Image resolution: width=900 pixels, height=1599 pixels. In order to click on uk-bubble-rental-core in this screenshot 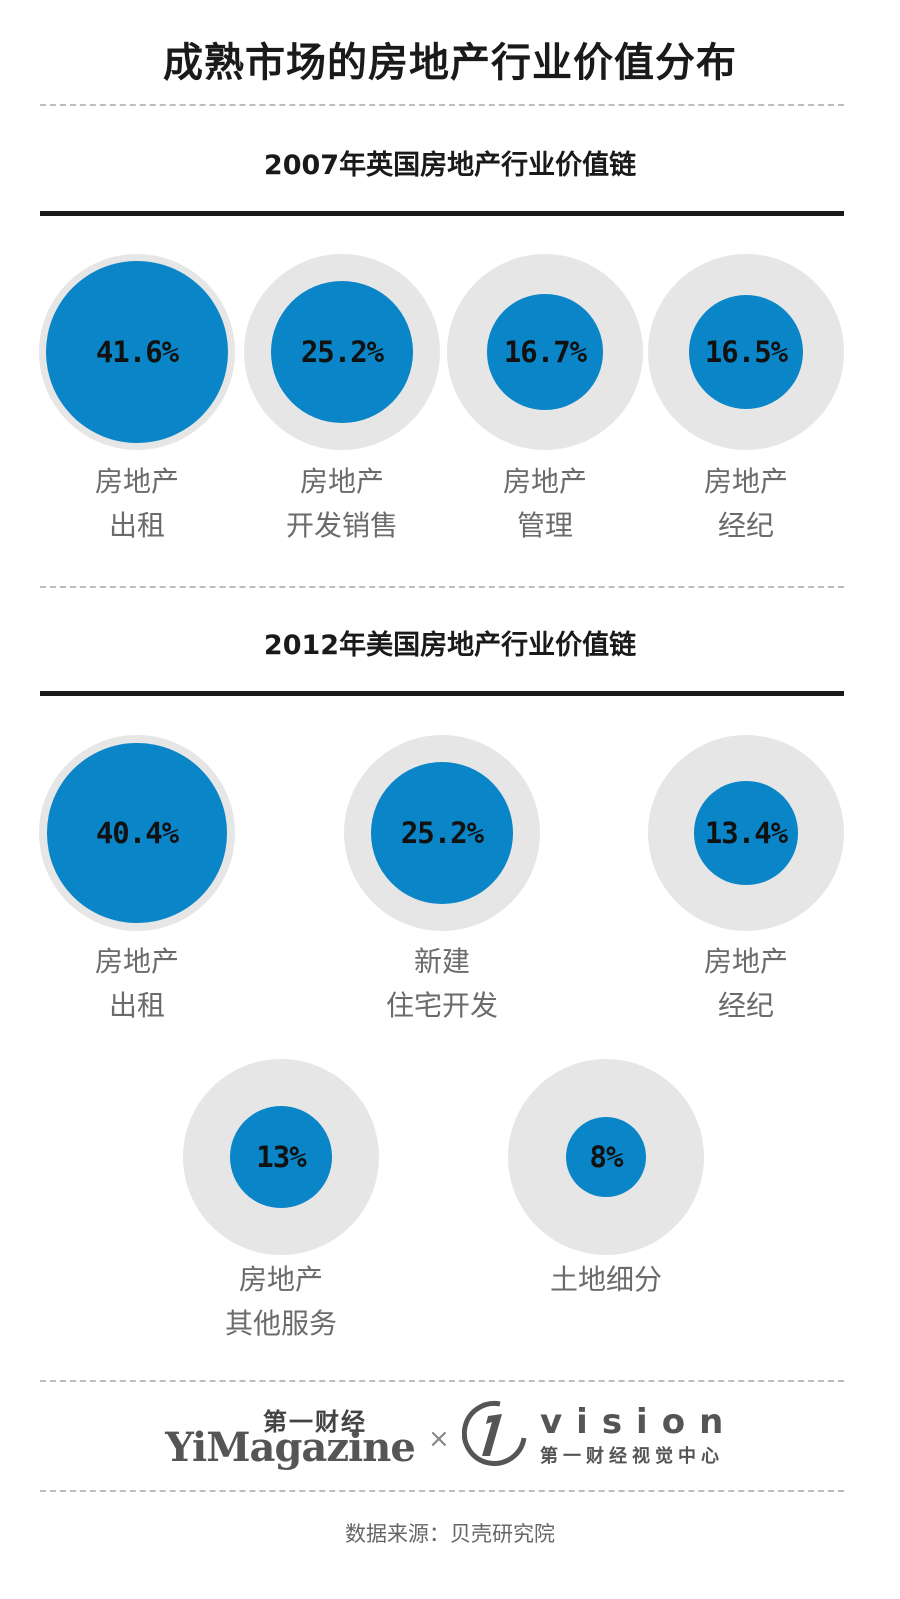, I will do `click(137, 352)`.